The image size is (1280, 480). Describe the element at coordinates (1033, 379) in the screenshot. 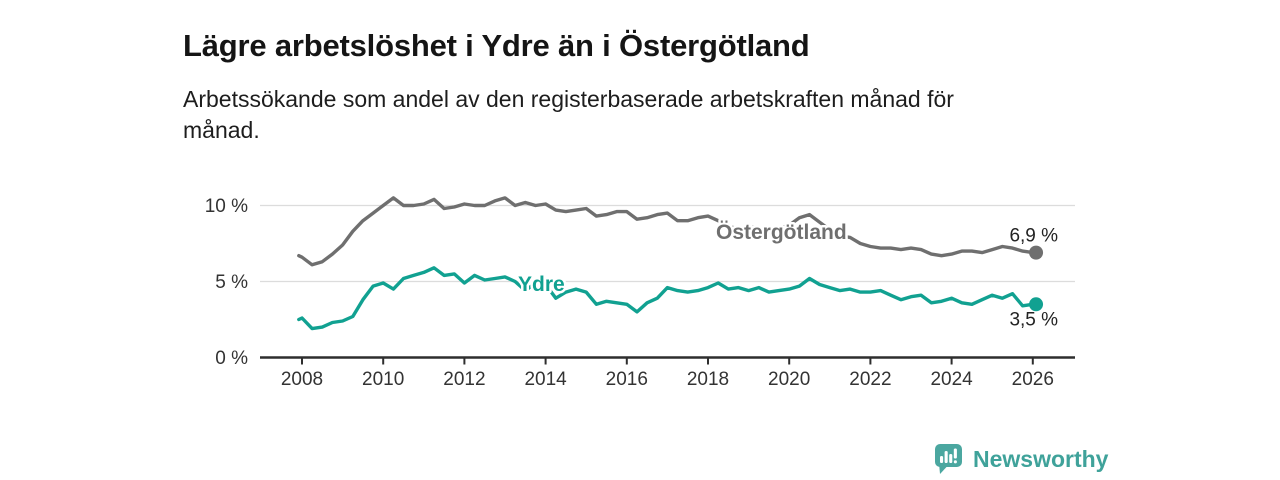

I see `x-axis-label: 2026` at that location.